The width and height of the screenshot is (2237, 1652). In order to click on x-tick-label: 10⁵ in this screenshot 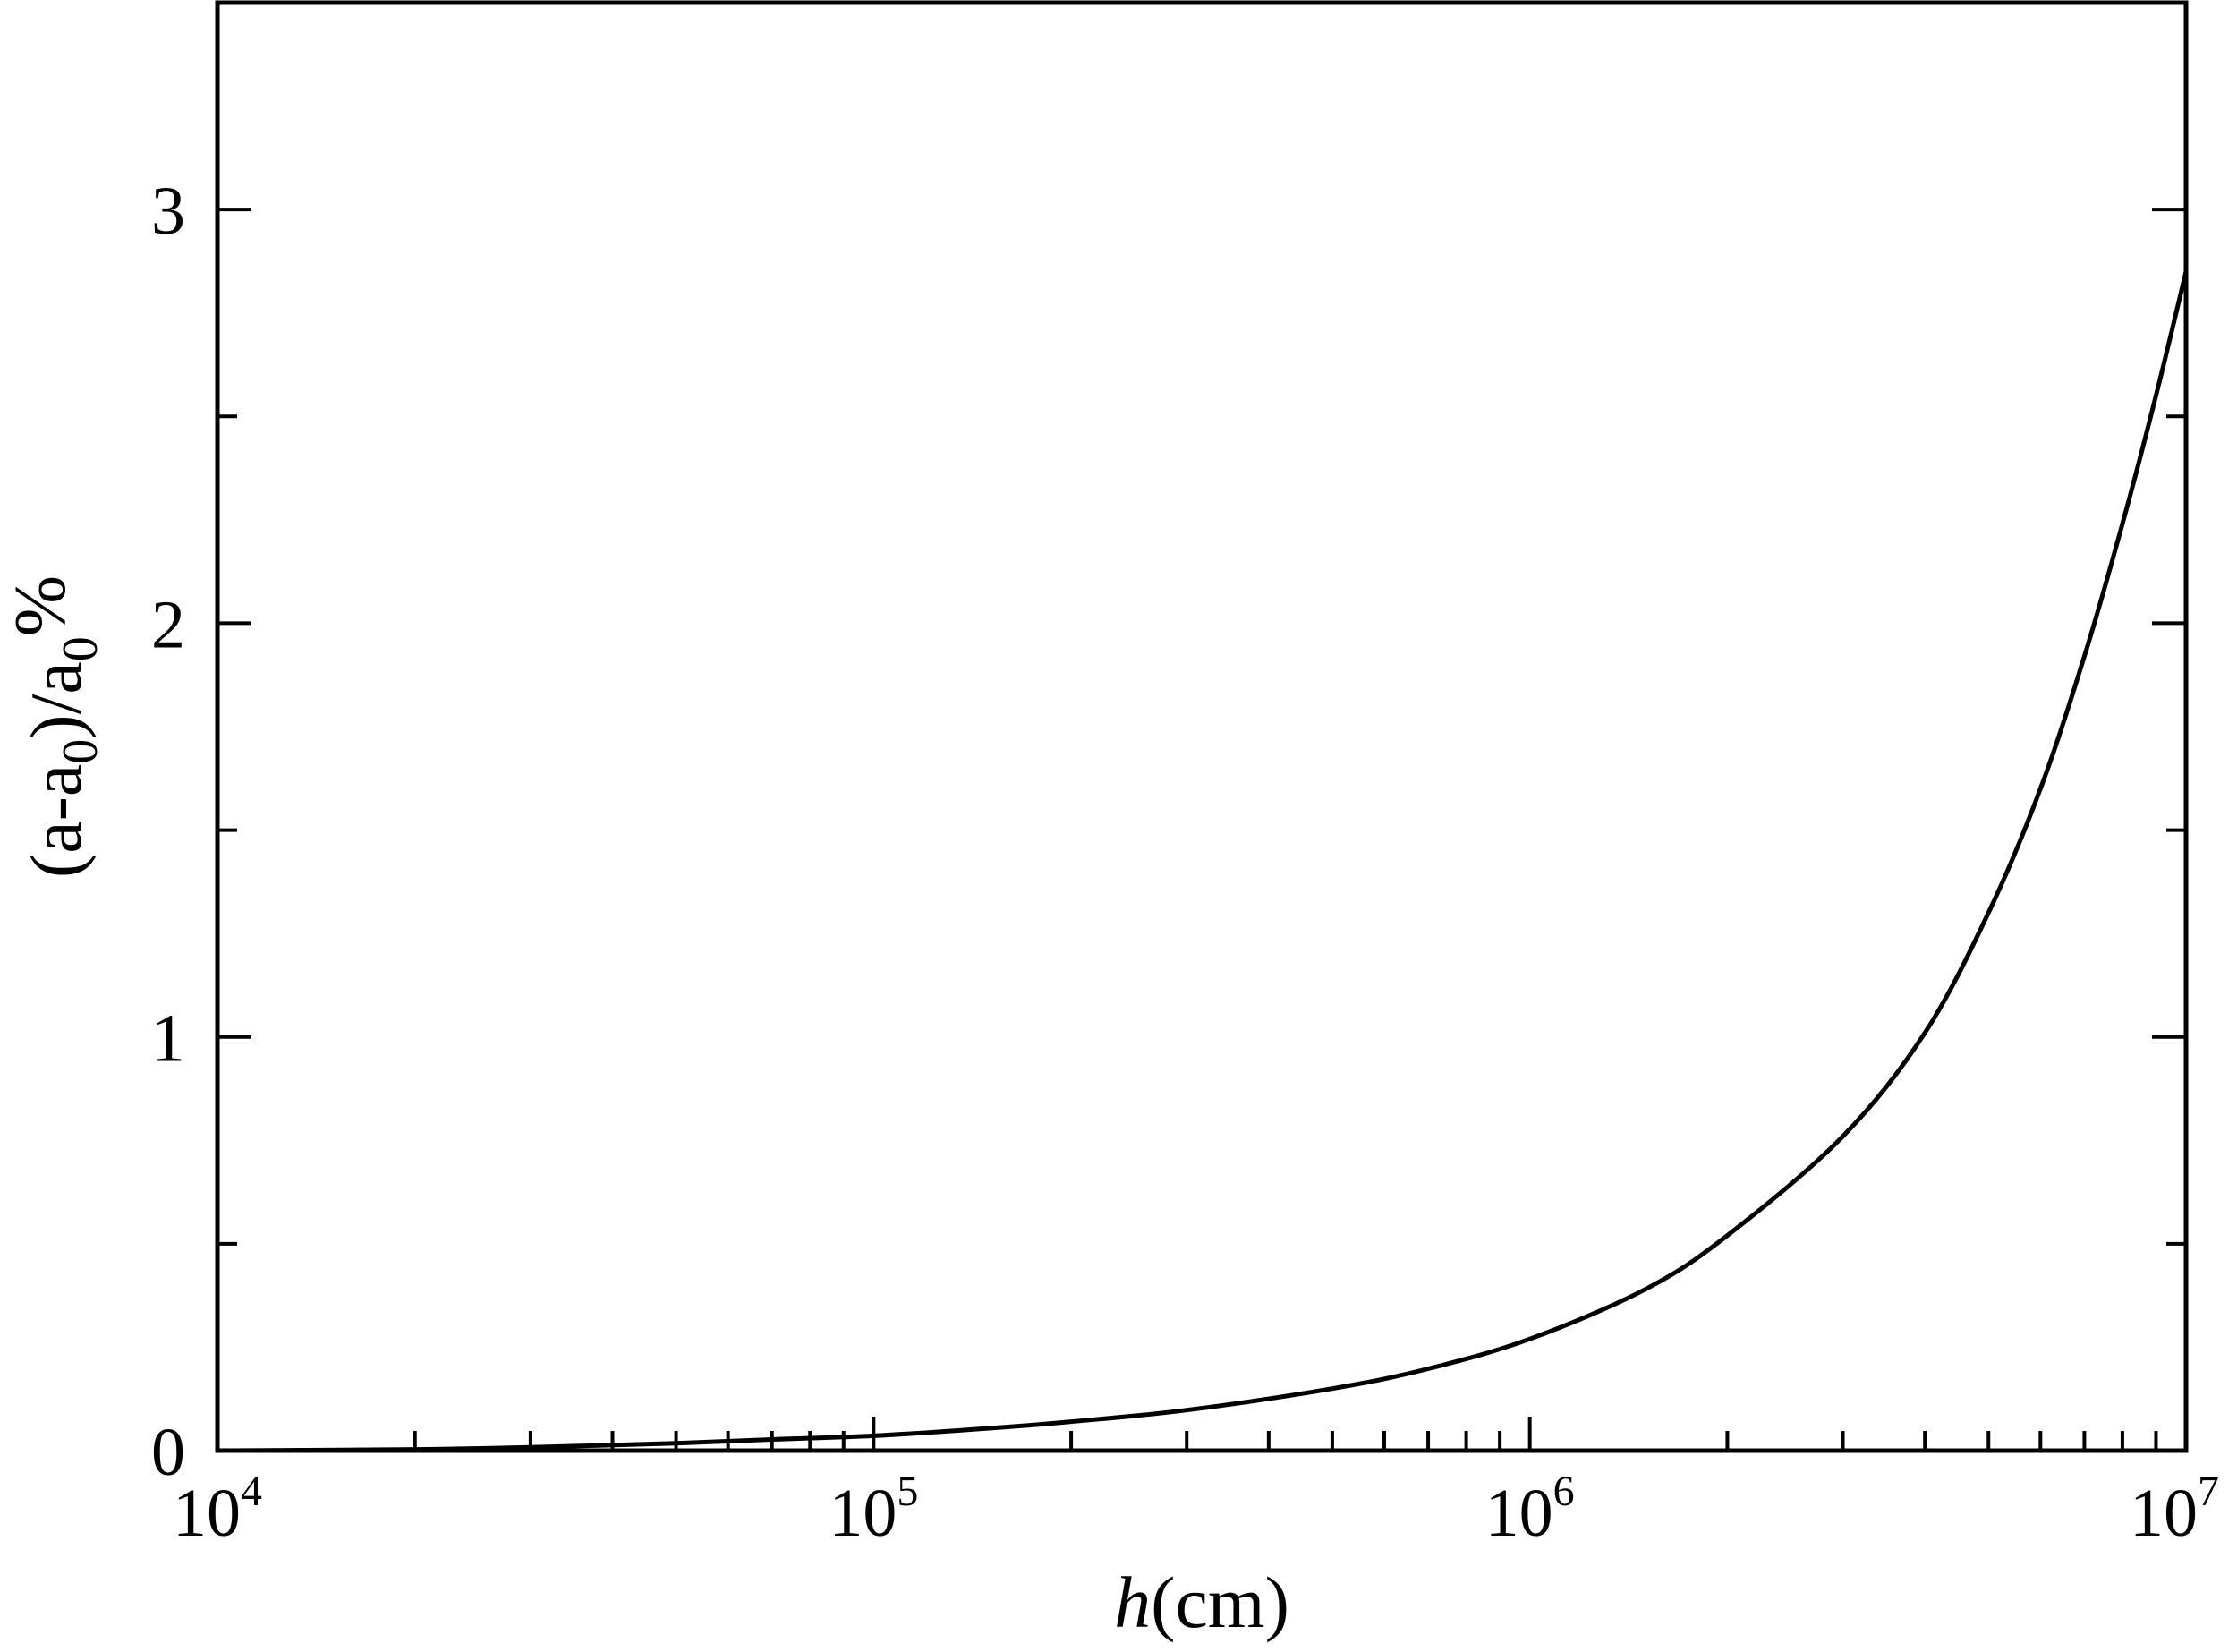, I will do `click(873, 1509)`.